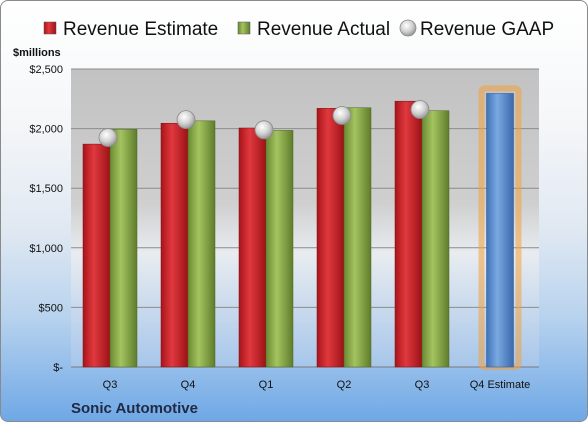 The image size is (588, 422). What do you see at coordinates (51, 308) in the screenshot?
I see `y-tick-label: $500` at bounding box center [51, 308].